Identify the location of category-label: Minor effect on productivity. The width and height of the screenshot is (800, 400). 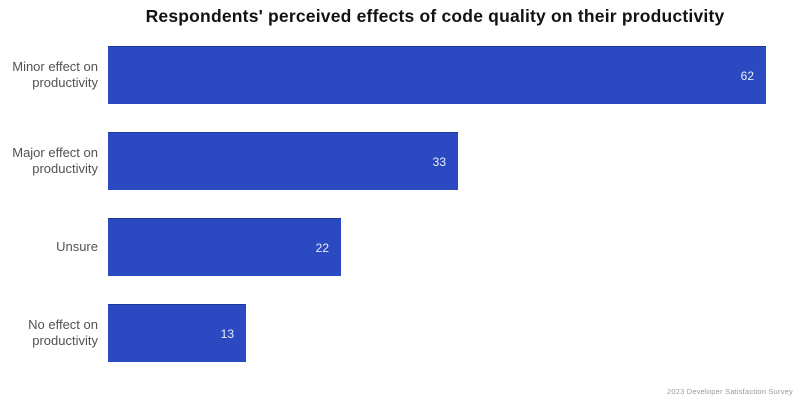
(55, 74).